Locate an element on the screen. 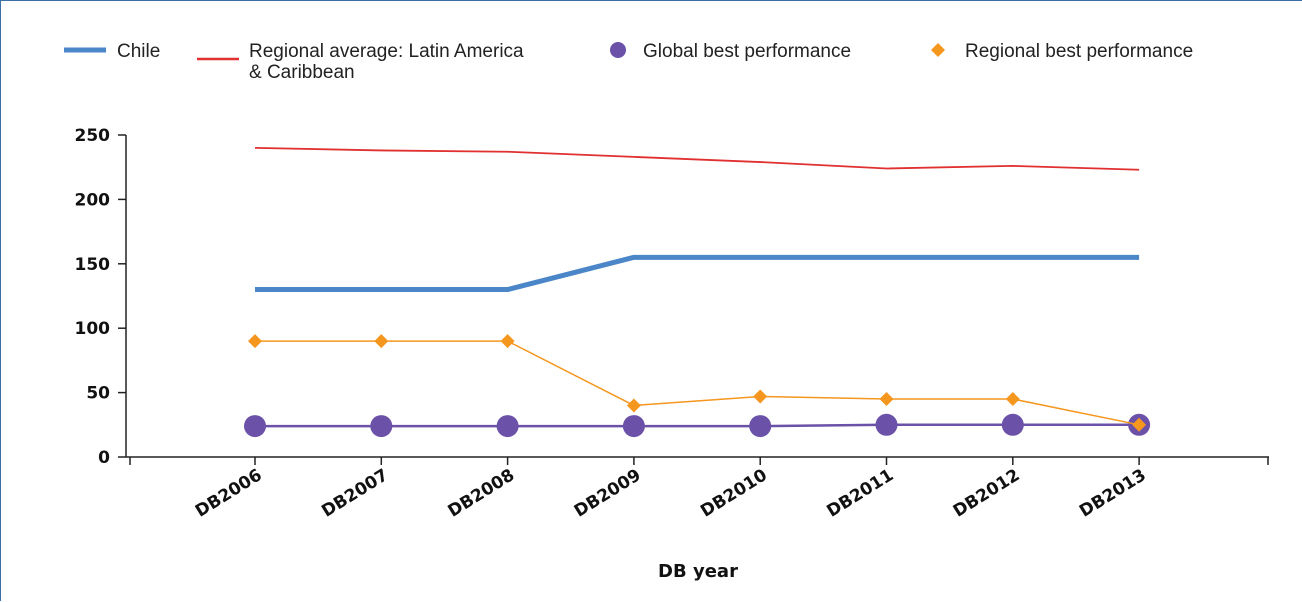  series-line-regional-average-latin-america-caribbean is located at coordinates (697, 158).